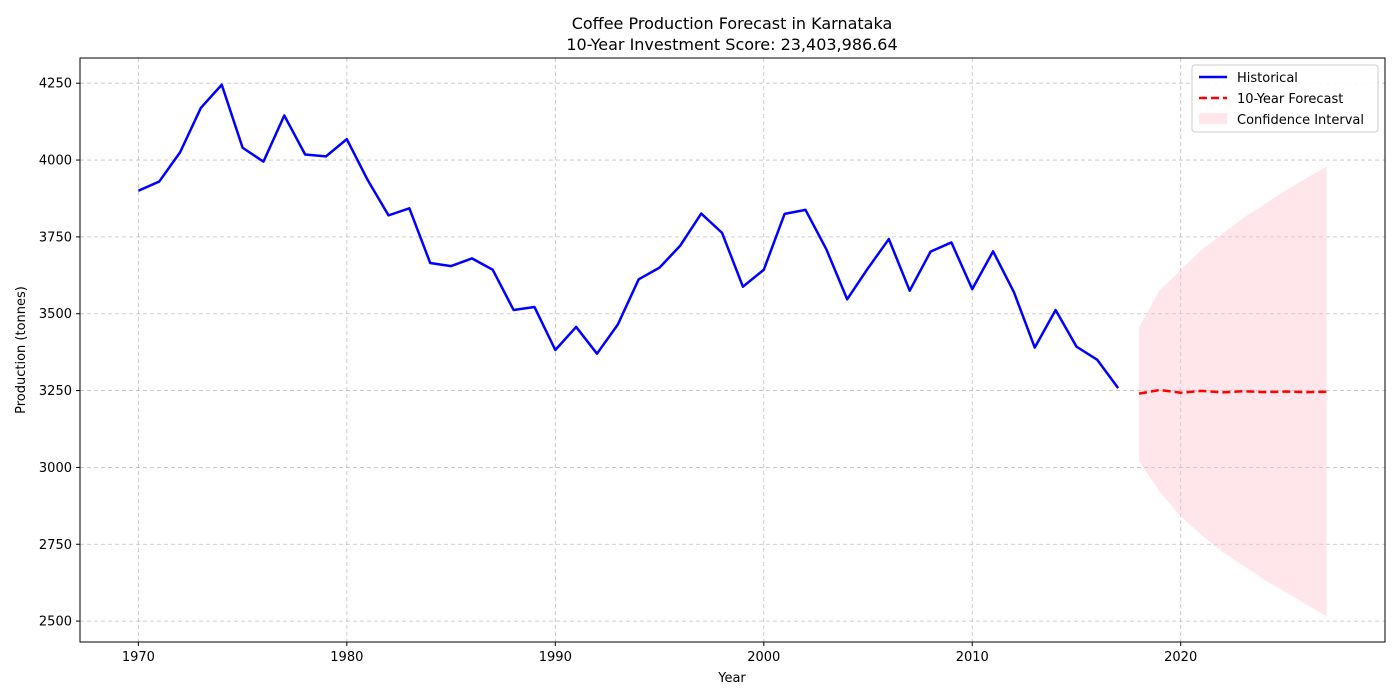 This screenshot has width=1400, height=700. I want to click on forecast-line, so click(1232, 391).